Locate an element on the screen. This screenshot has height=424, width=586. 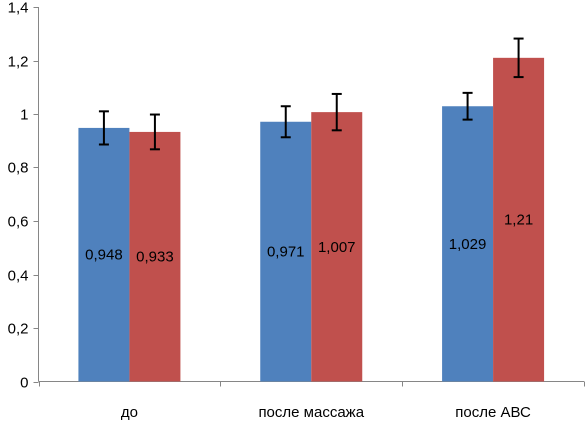
data-label: 1,029 is located at coordinates (468, 244).